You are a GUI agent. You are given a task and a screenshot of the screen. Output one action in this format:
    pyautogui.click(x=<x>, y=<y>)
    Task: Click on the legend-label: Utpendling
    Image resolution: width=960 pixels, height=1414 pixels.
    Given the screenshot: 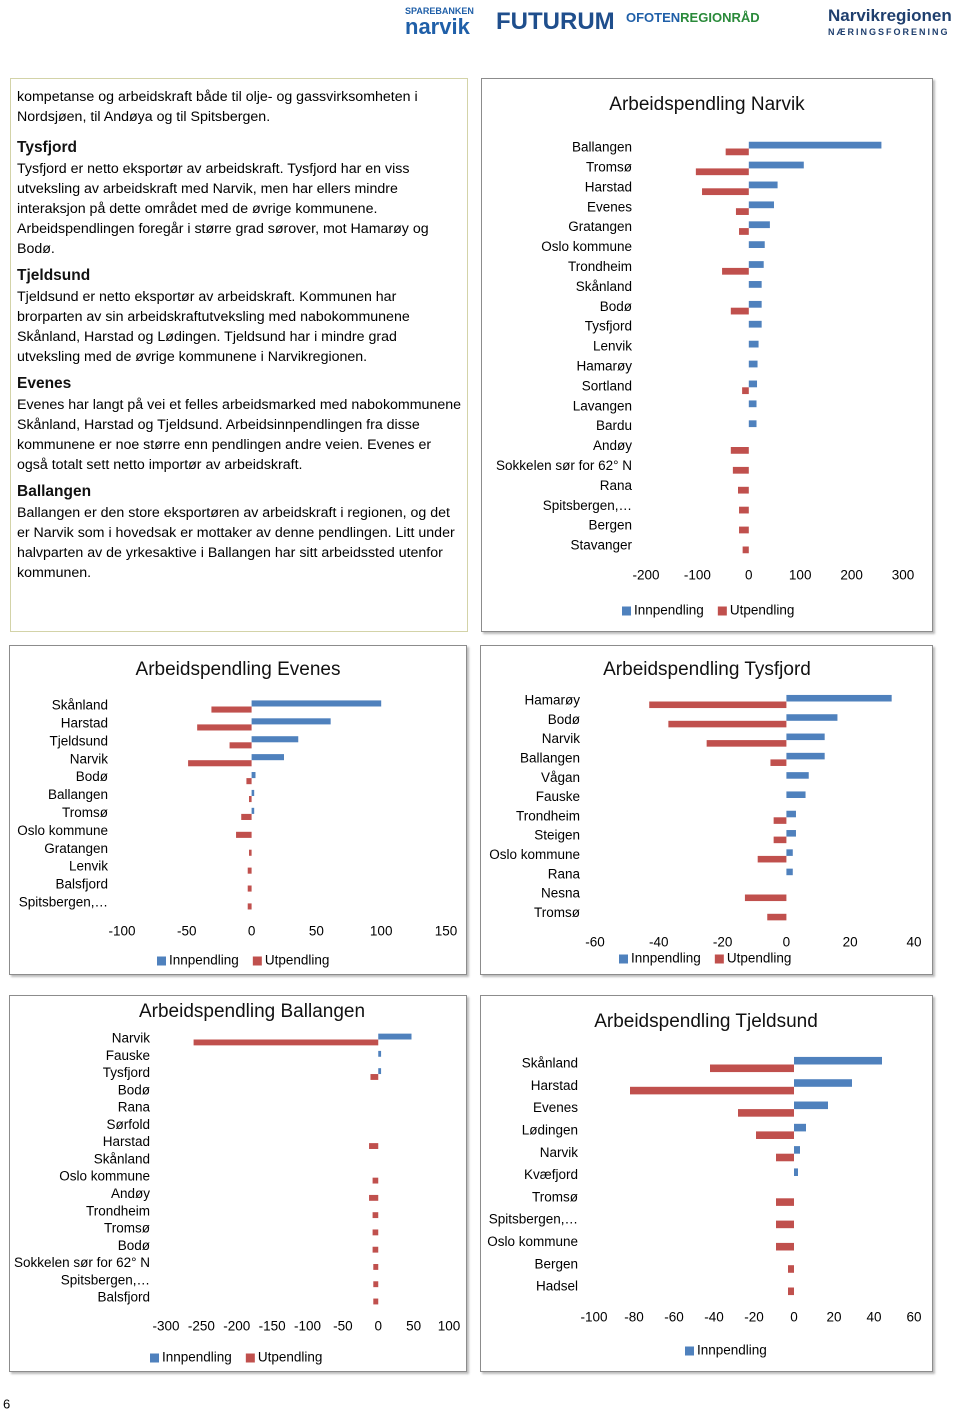 What is the action you would take?
    pyautogui.click(x=290, y=1357)
    